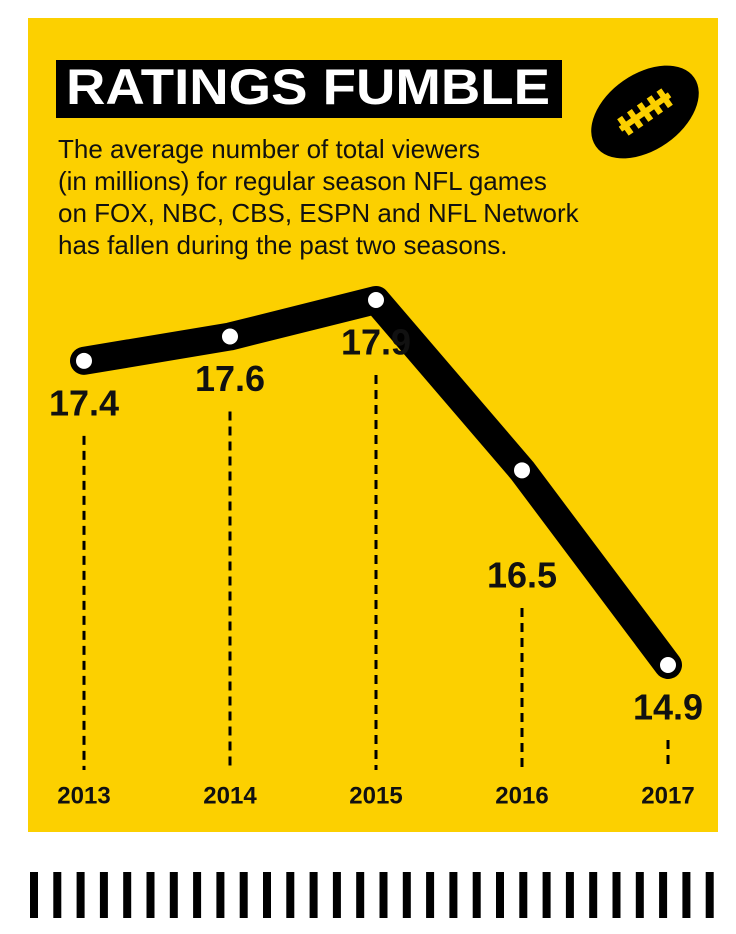  What do you see at coordinates (84, 402) in the screenshot?
I see `value-label: 17.4` at bounding box center [84, 402].